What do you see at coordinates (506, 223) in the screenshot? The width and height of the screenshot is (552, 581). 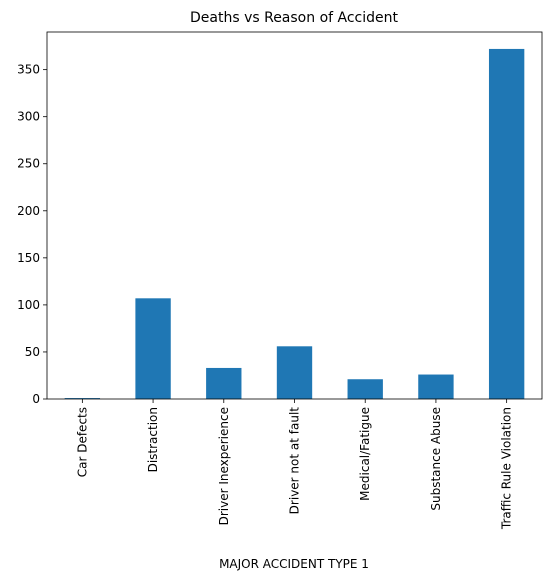 I see `bar-traffic-rule-violation` at bounding box center [506, 223].